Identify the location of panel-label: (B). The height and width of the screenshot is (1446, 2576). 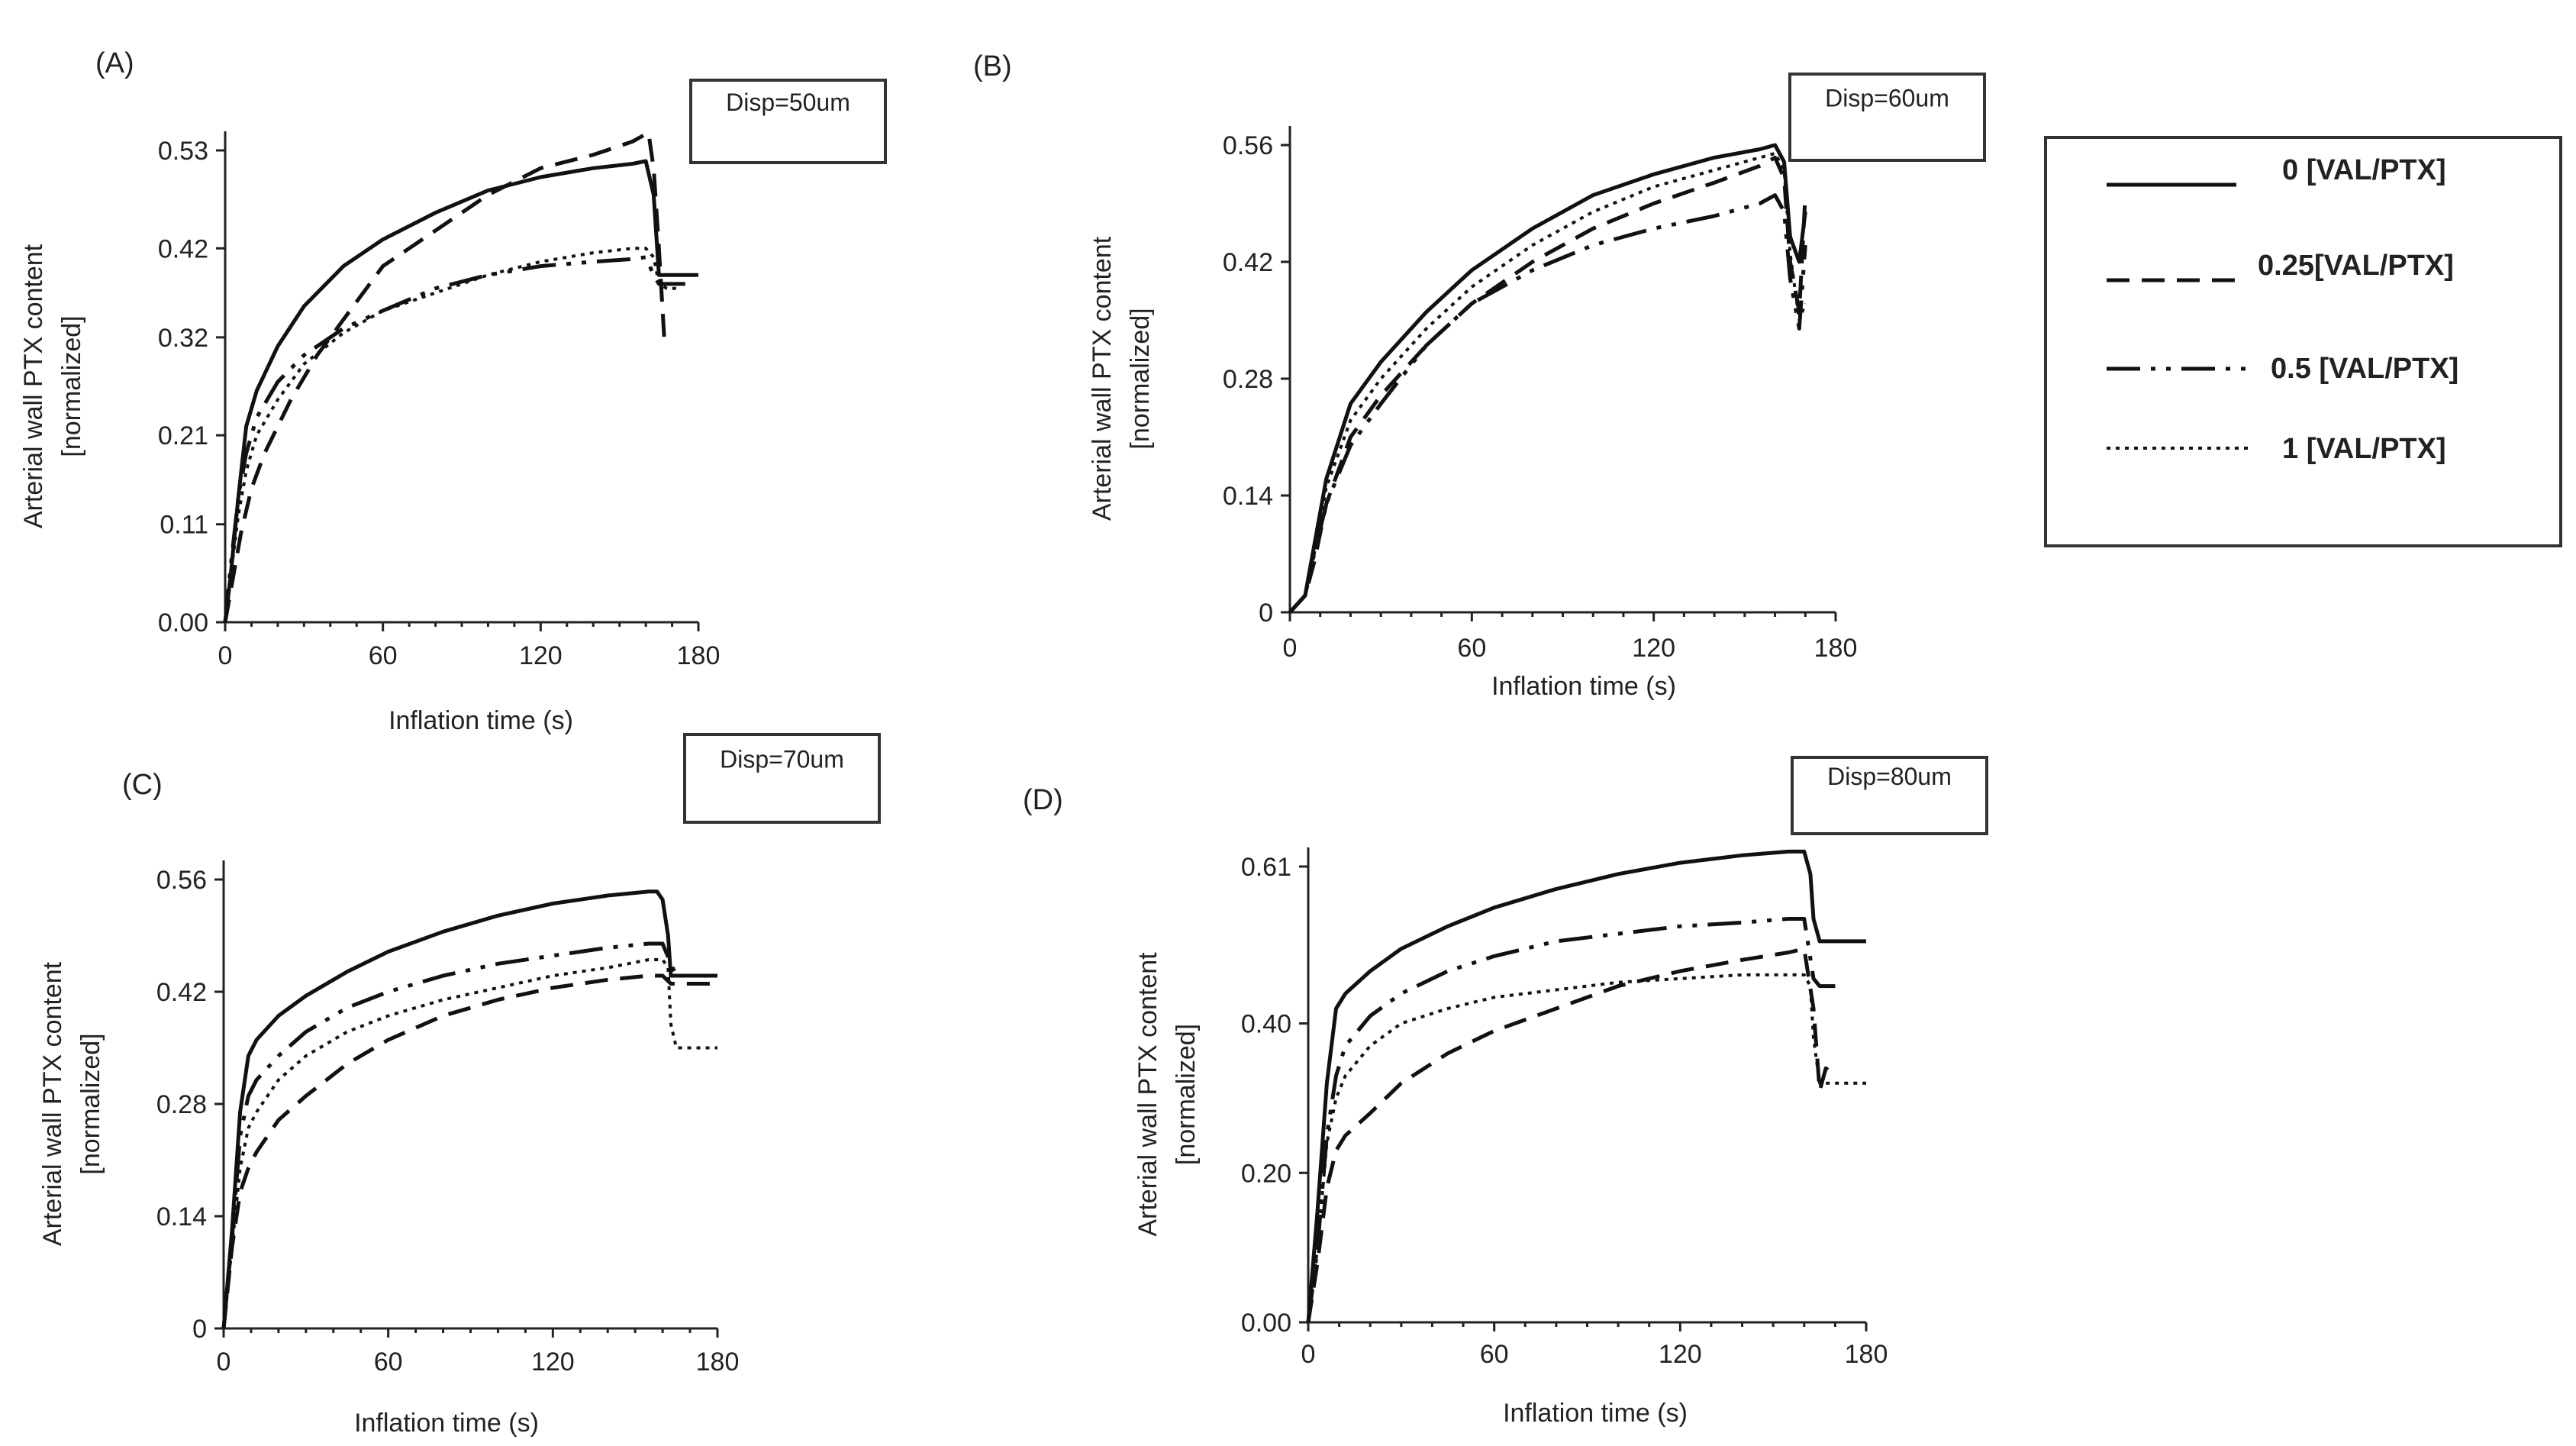
(993, 66).